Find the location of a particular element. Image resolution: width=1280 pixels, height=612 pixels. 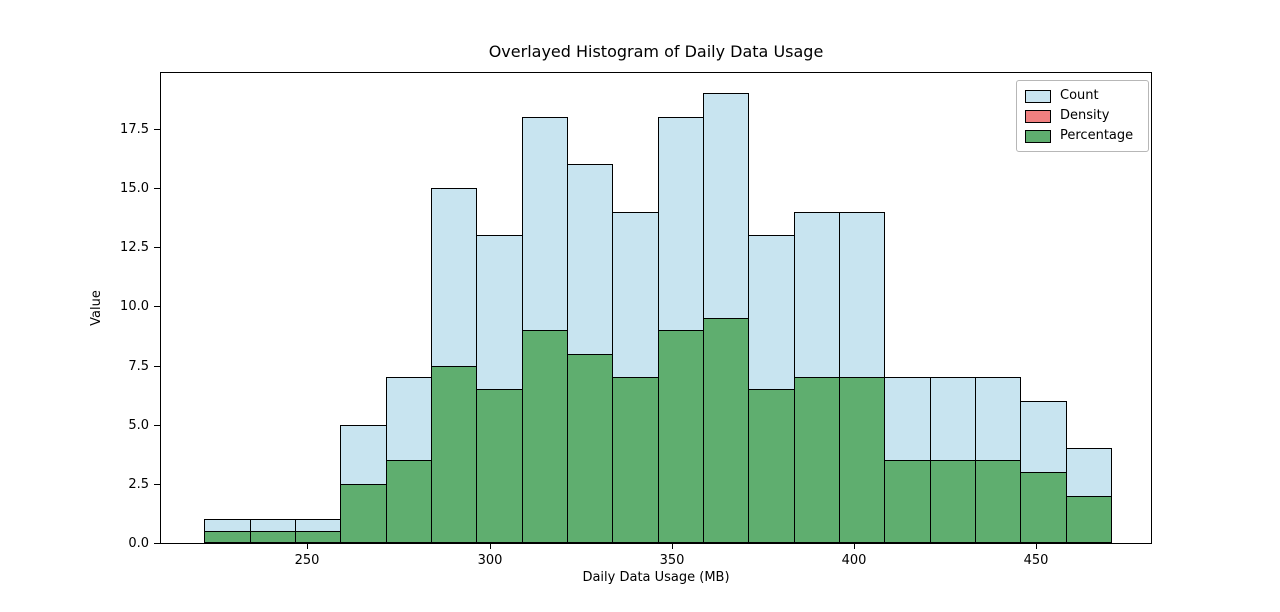

chart-title: Overlayed Histogram of Daily Data Usage is located at coordinates (656, 51).